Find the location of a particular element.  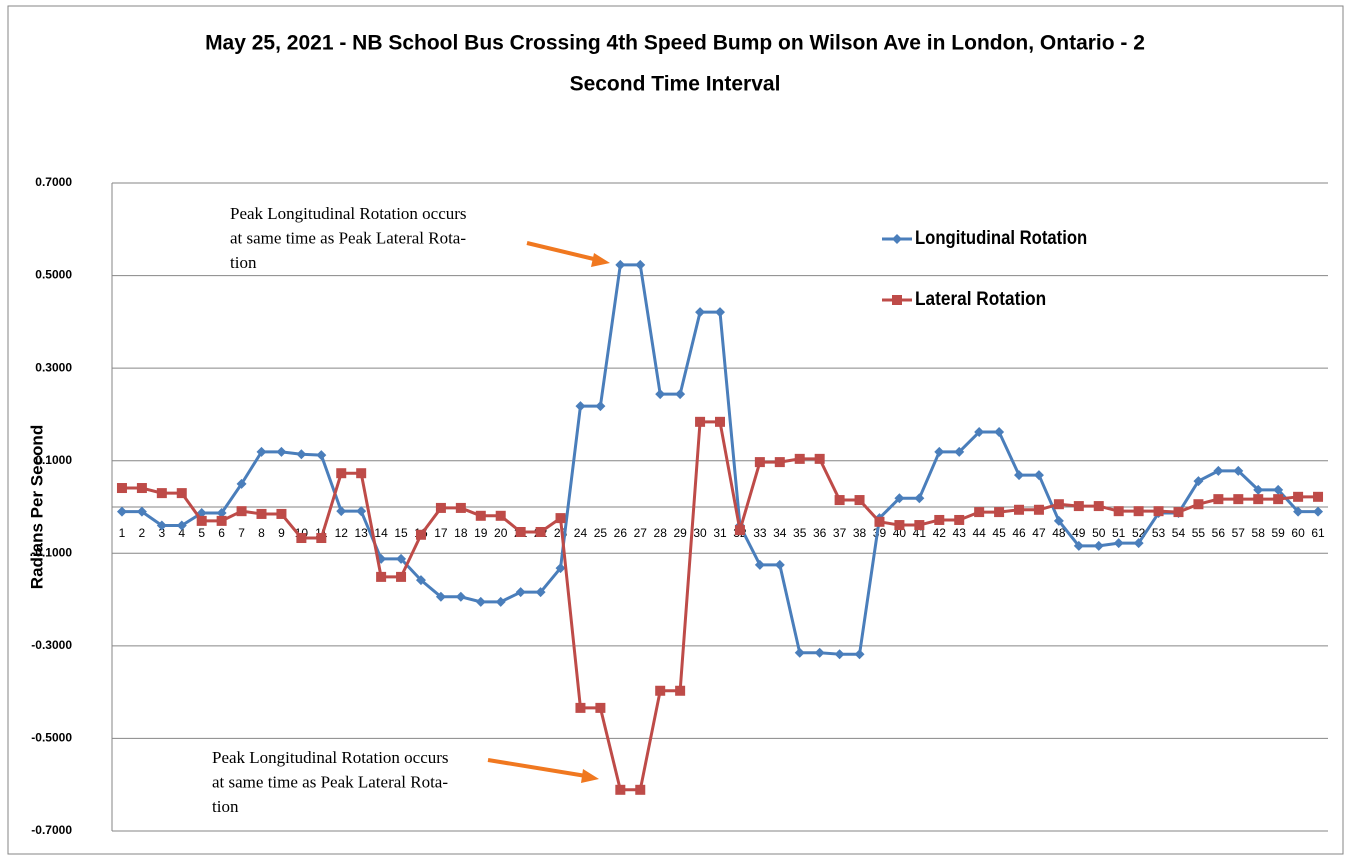

legend-label: Lateral Rotation is located at coordinates (980, 299).